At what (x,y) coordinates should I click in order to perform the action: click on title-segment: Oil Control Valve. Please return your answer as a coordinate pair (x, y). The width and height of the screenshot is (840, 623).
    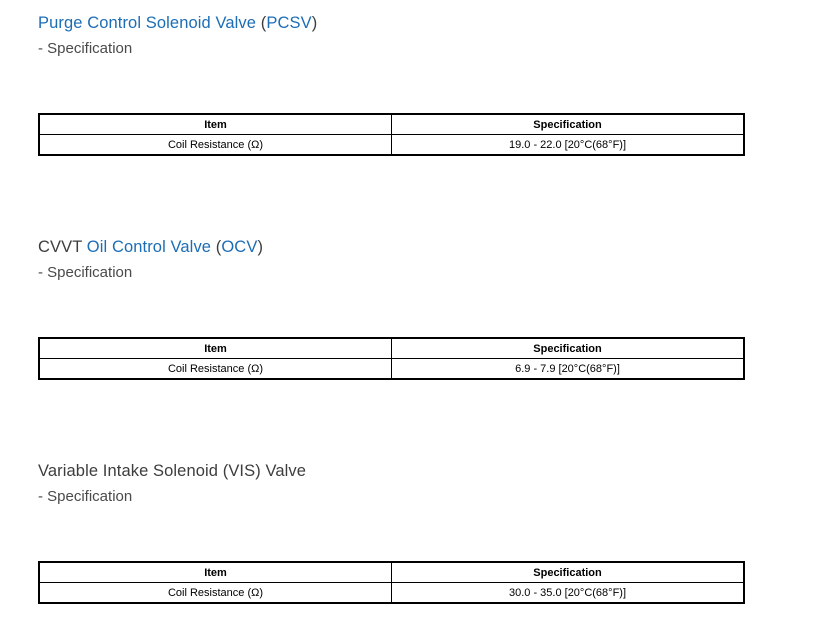
    Looking at the image, I should click on (151, 247).